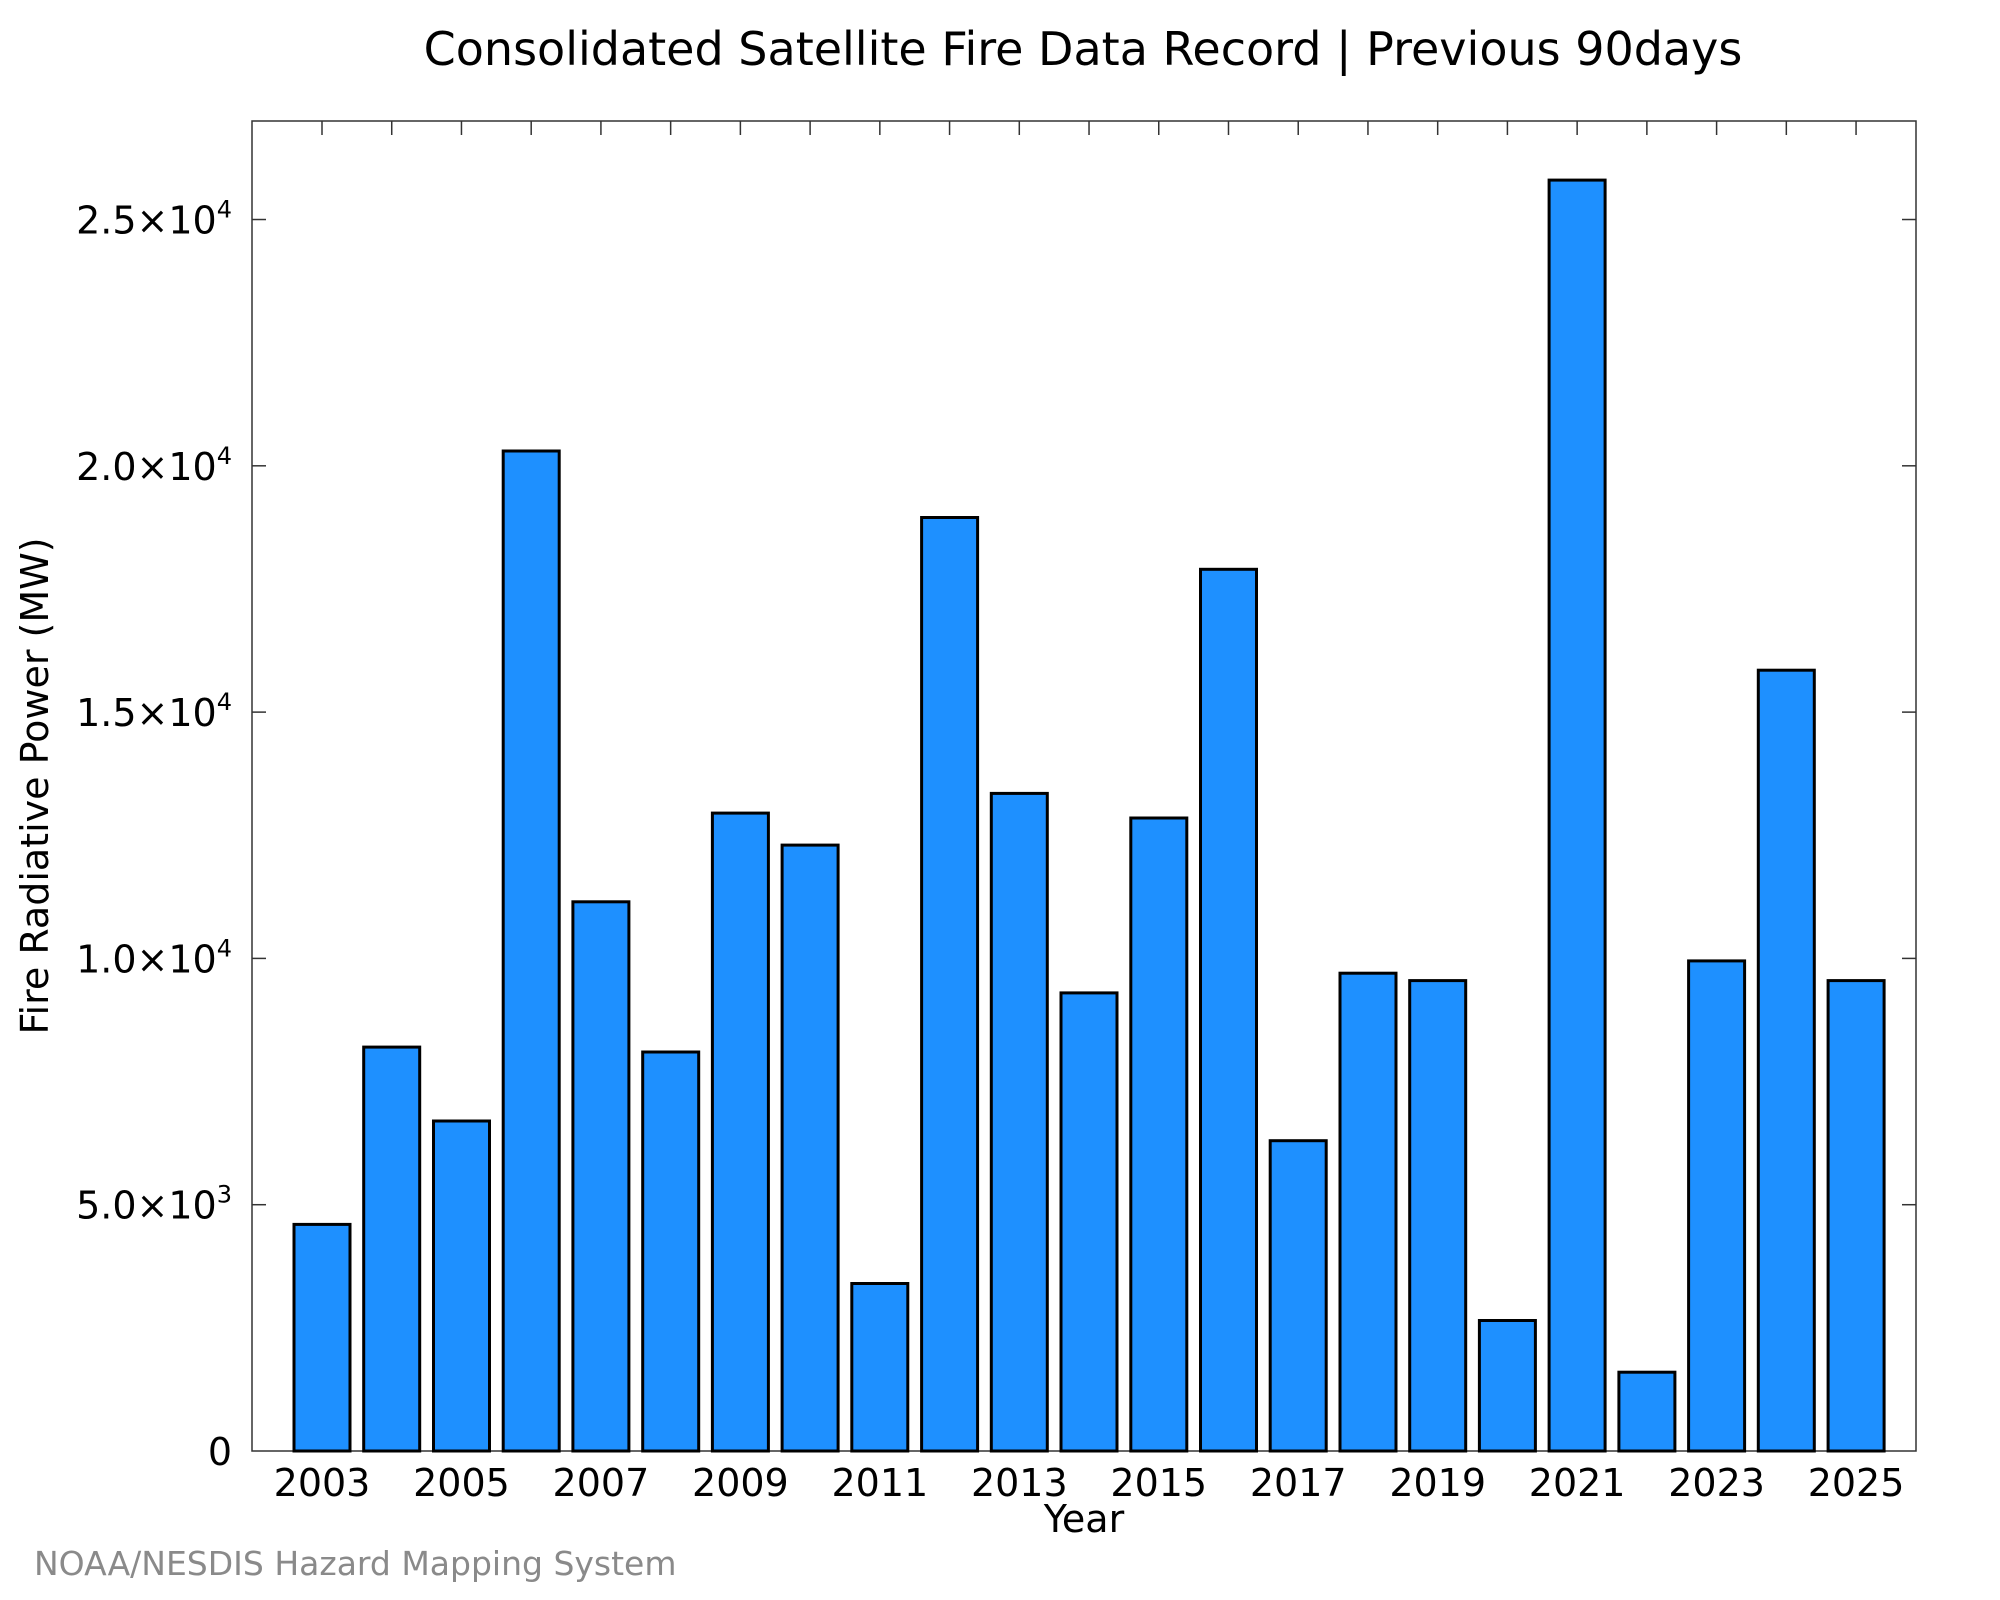  Describe the element at coordinates (154, 465) in the screenshot. I see `y-tick-label-20000: 2.0×104` at that location.